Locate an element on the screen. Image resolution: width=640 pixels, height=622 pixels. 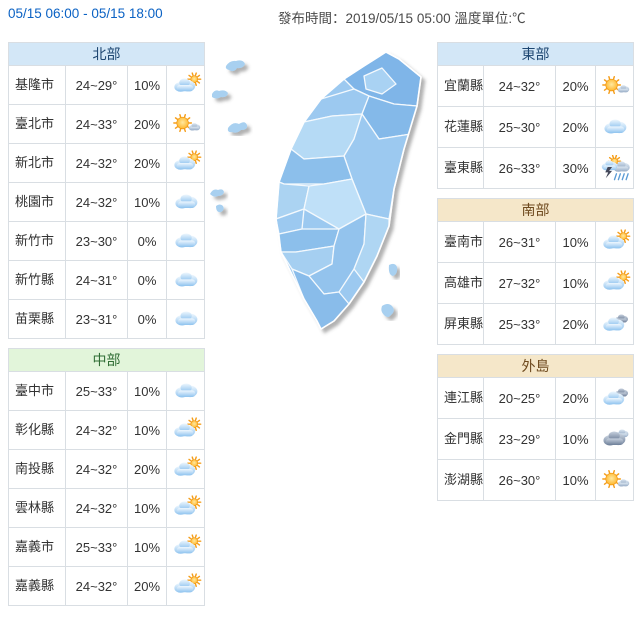
table-row: 雲林縣 24~32° 10% is located at coordinates (106, 508).